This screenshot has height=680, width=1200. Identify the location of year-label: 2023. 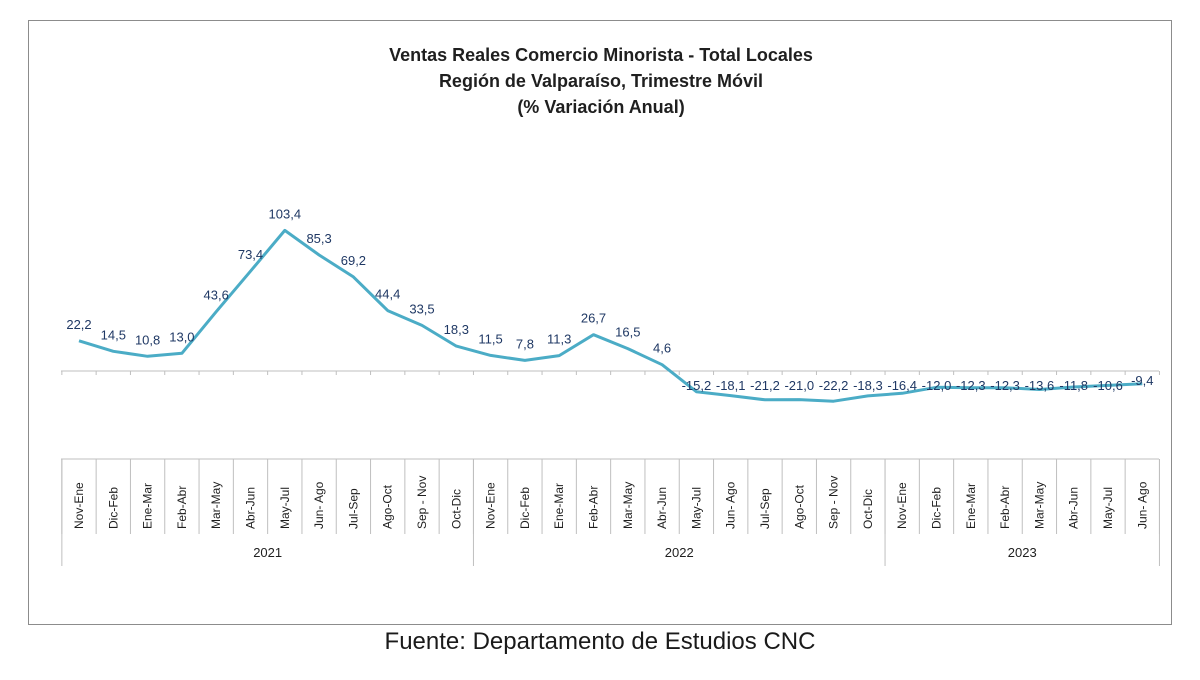
(1022, 552).